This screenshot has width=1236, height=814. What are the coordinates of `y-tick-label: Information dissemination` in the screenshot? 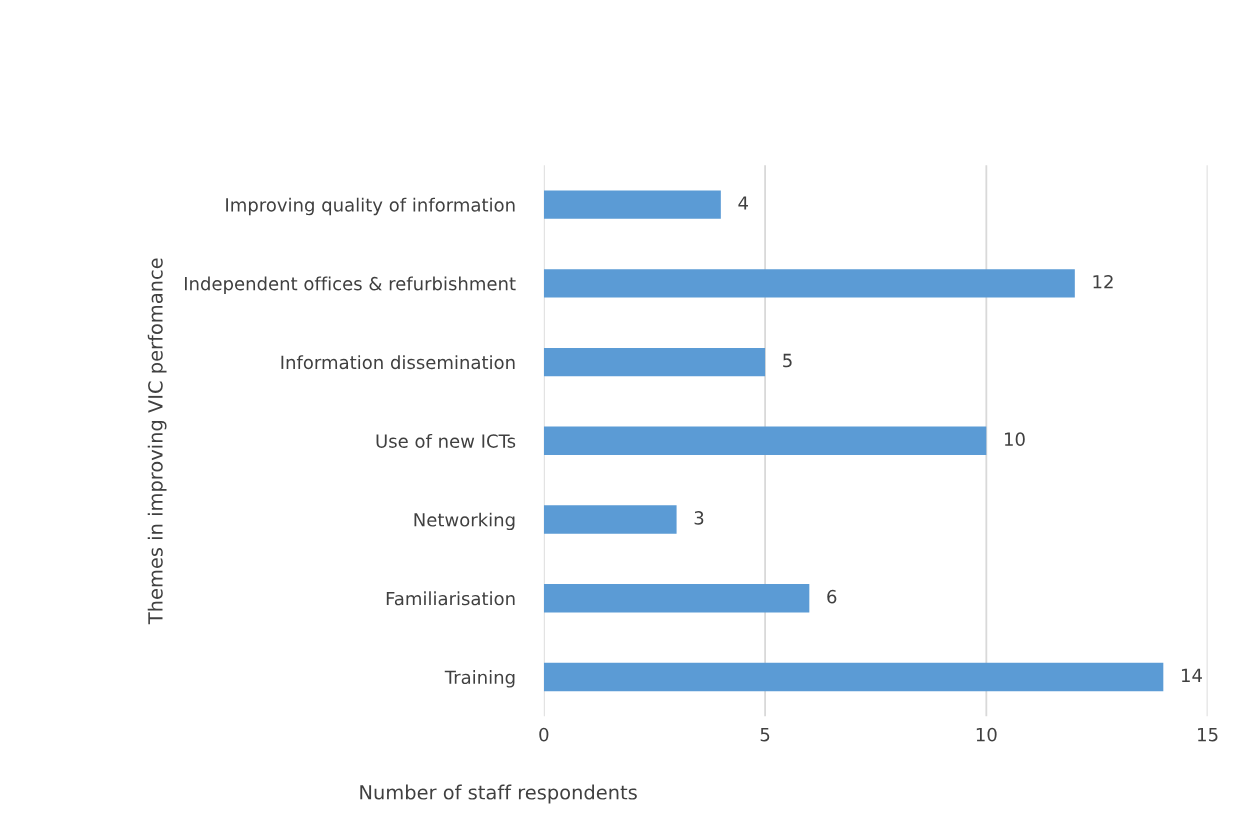 It's located at (398, 362).